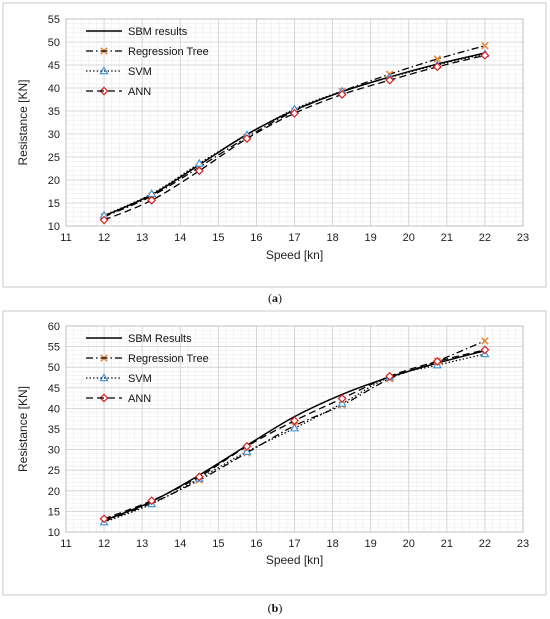 The height and width of the screenshot is (619, 550). I want to click on y-tick-label: 40, so click(54, 89).